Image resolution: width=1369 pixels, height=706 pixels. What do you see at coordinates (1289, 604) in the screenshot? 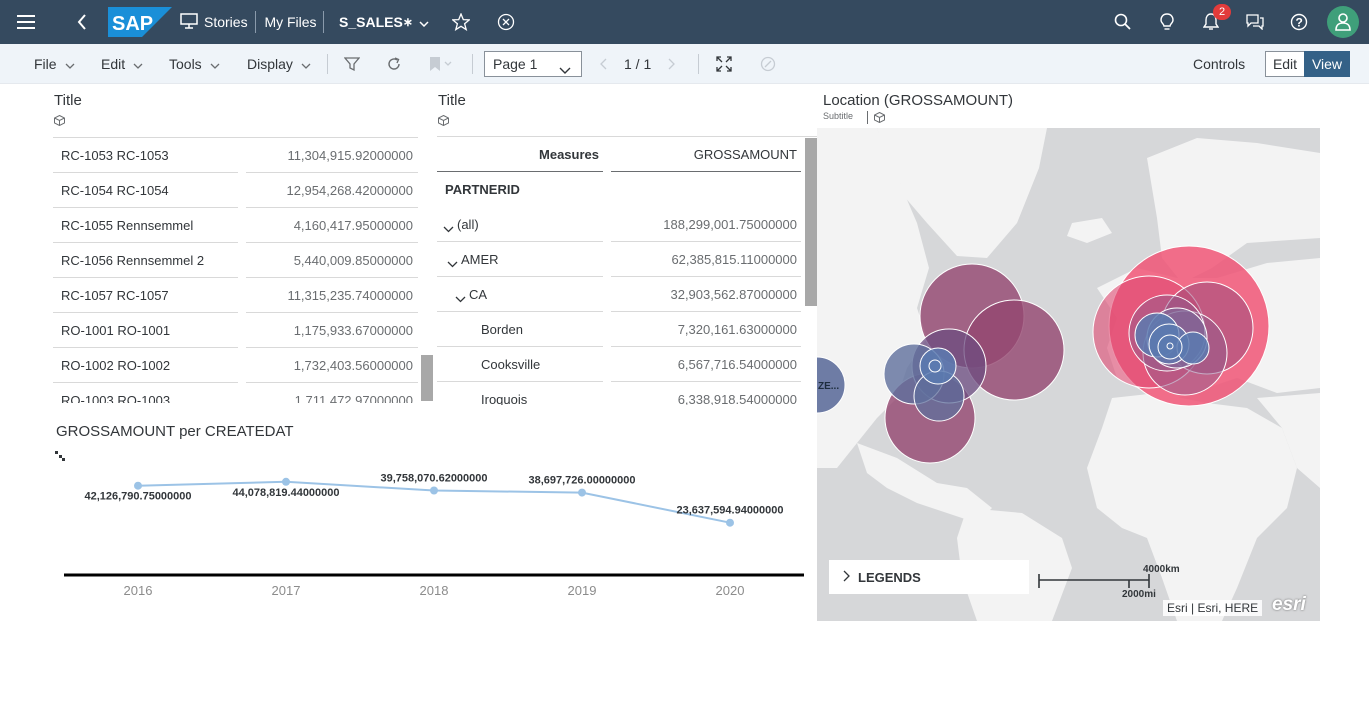
I see `esri-logo: esri` at bounding box center [1289, 604].